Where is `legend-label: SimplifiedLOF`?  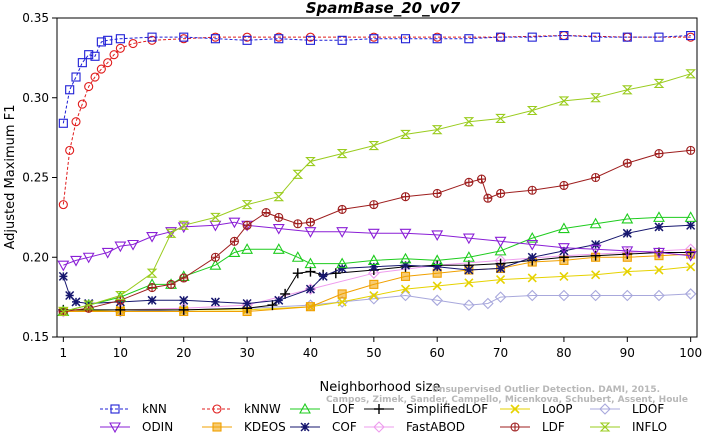
legend-label: SimplifiedLOF is located at coordinates (447, 409).